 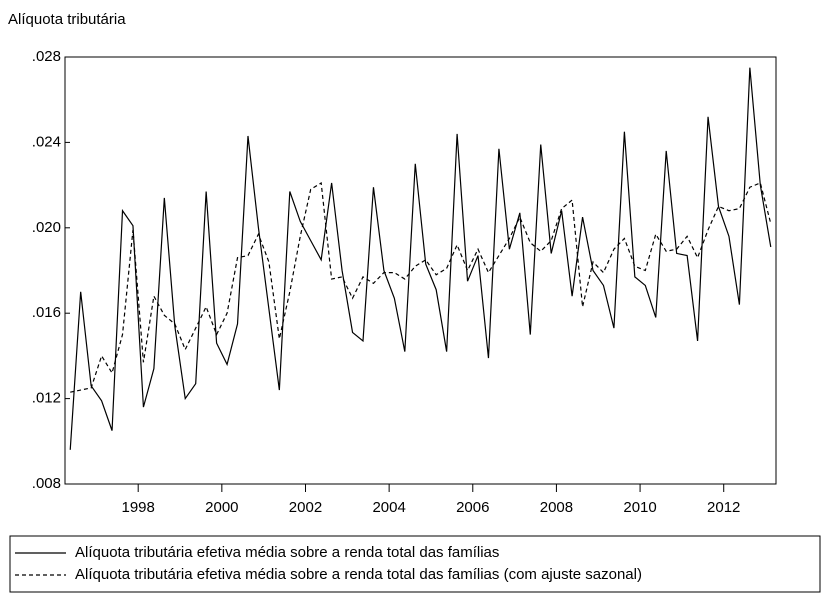 I want to click on y-tick-label: .028, so click(x=46, y=56).